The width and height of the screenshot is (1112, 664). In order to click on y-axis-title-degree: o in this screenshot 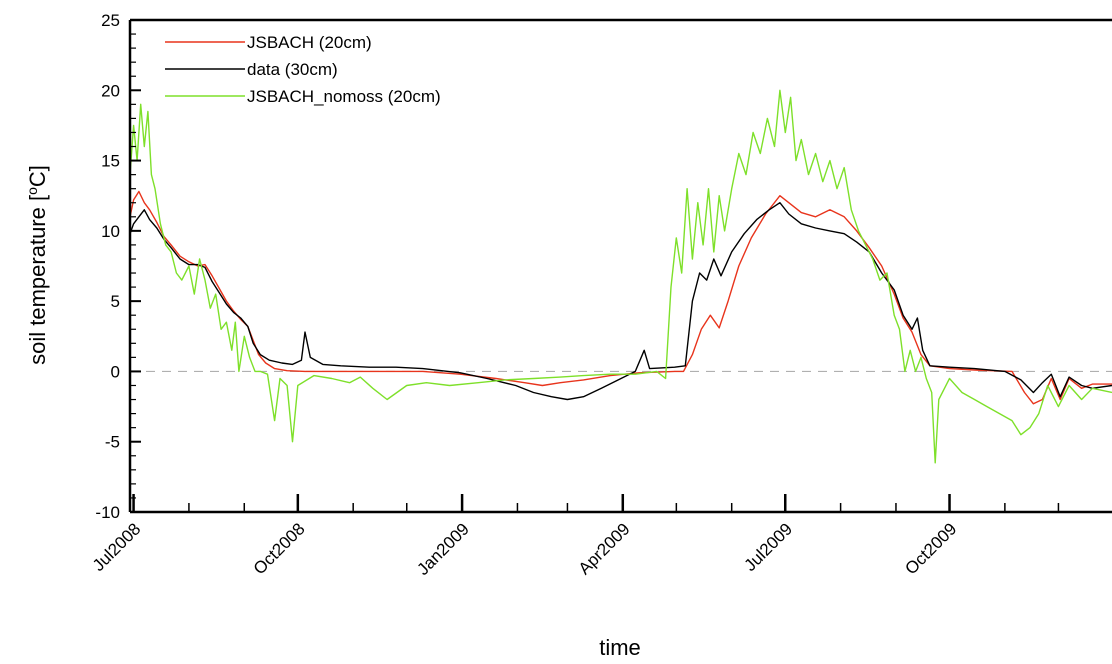, I will do `click(32, 191)`.